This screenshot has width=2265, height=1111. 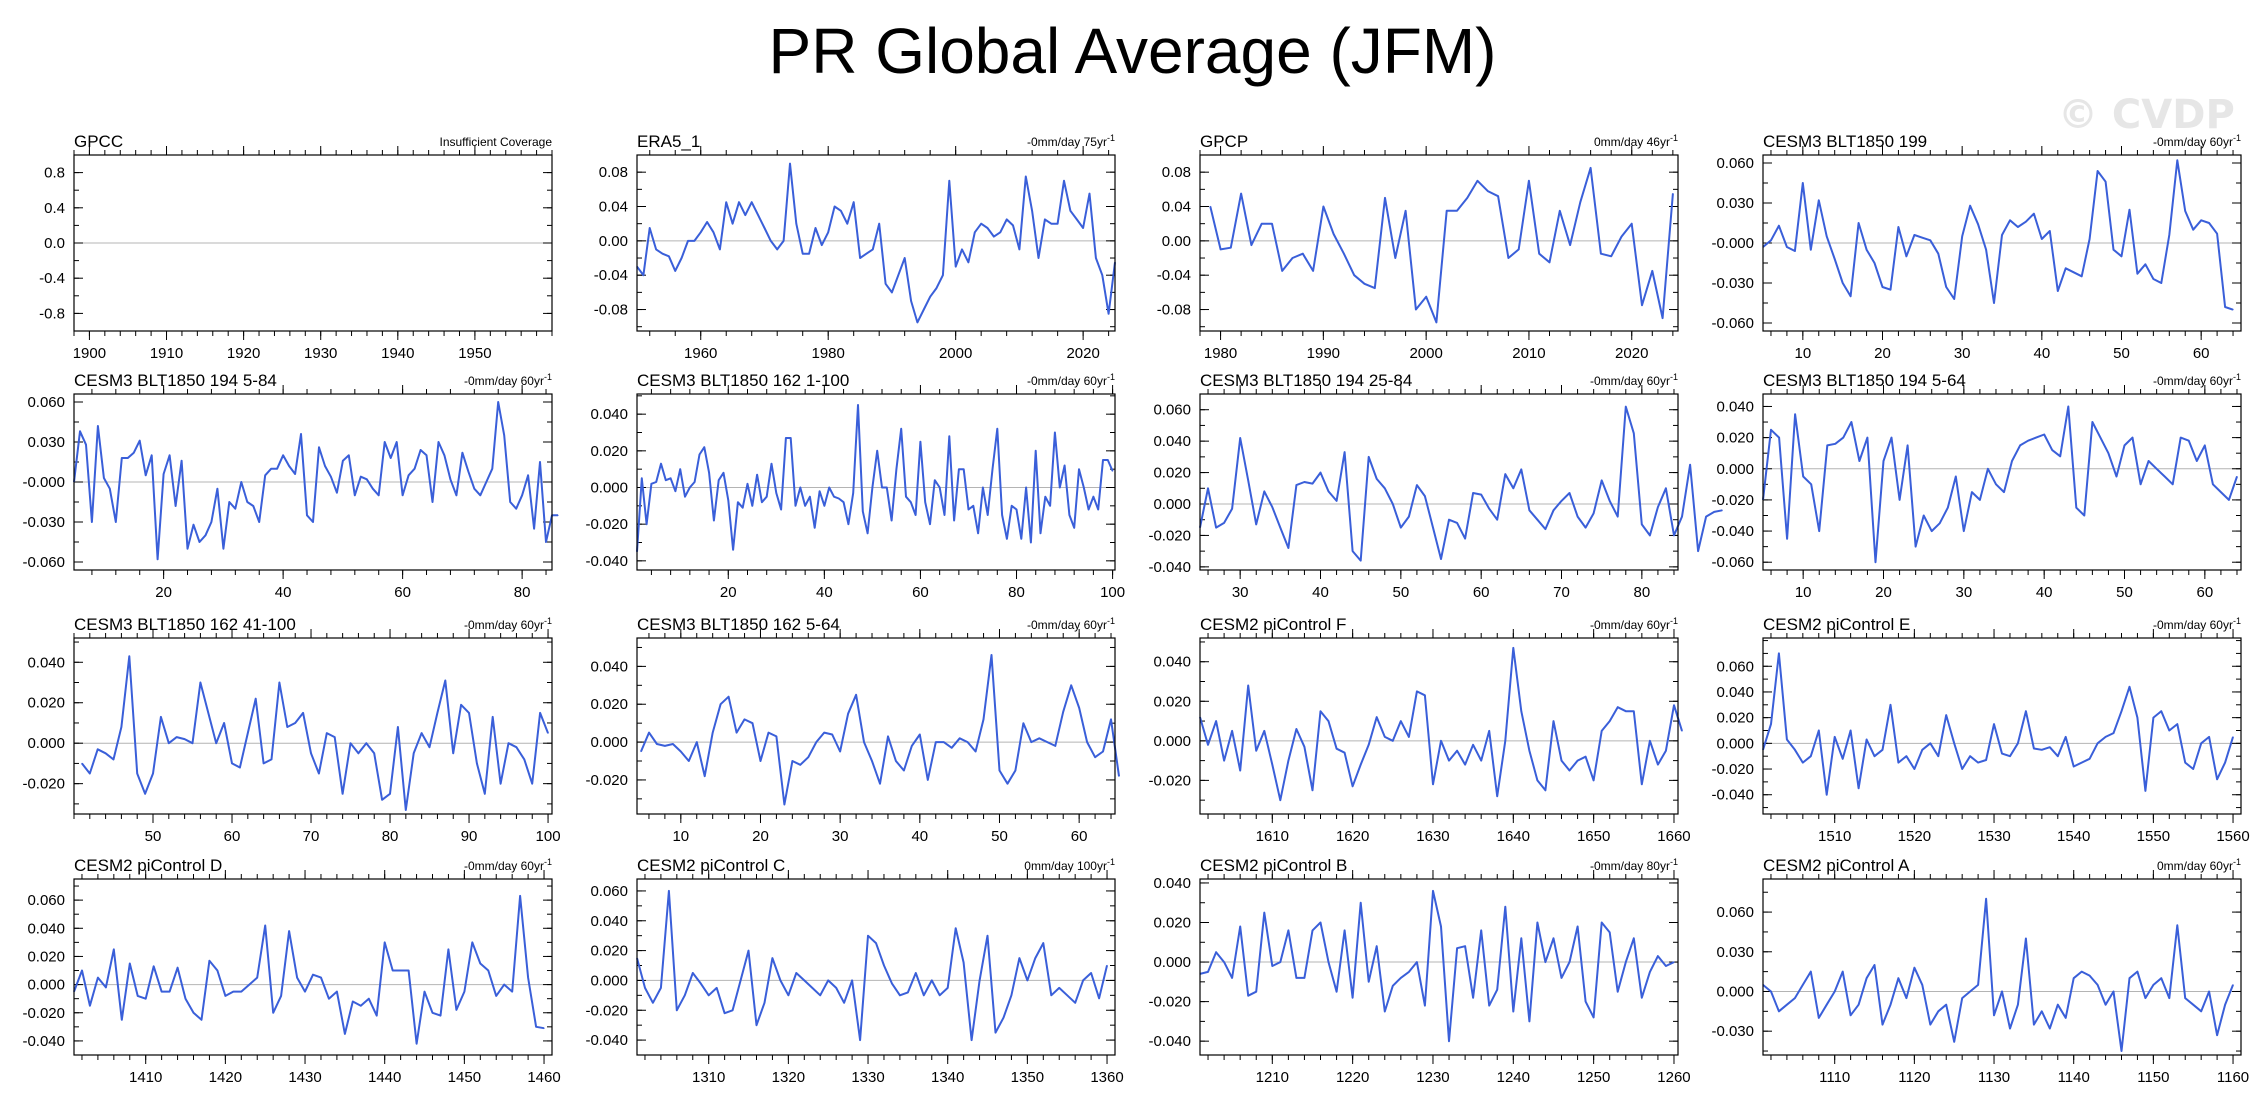 I want to click on x-tick-label: 1910, so click(x=166, y=353).